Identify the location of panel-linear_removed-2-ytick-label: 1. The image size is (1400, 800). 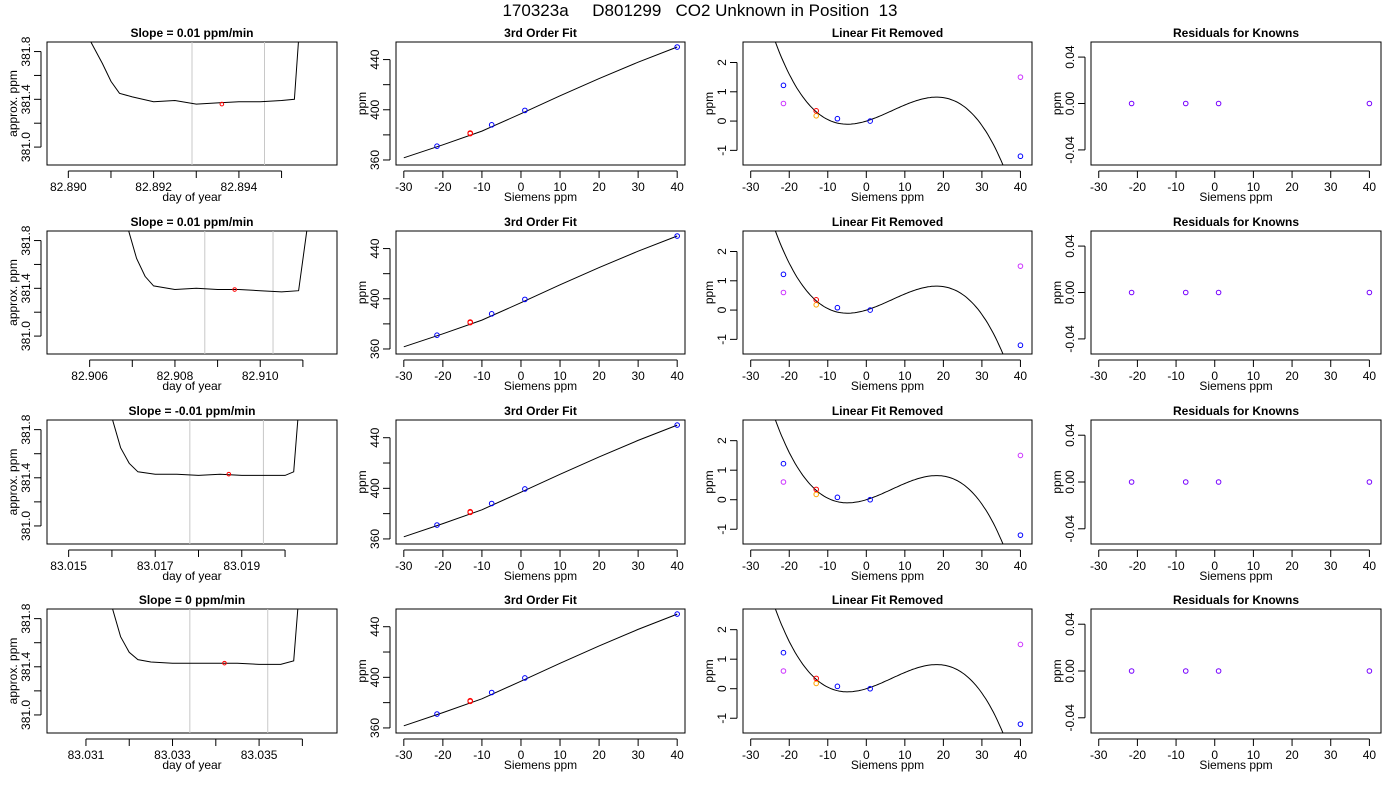
(722, 280).